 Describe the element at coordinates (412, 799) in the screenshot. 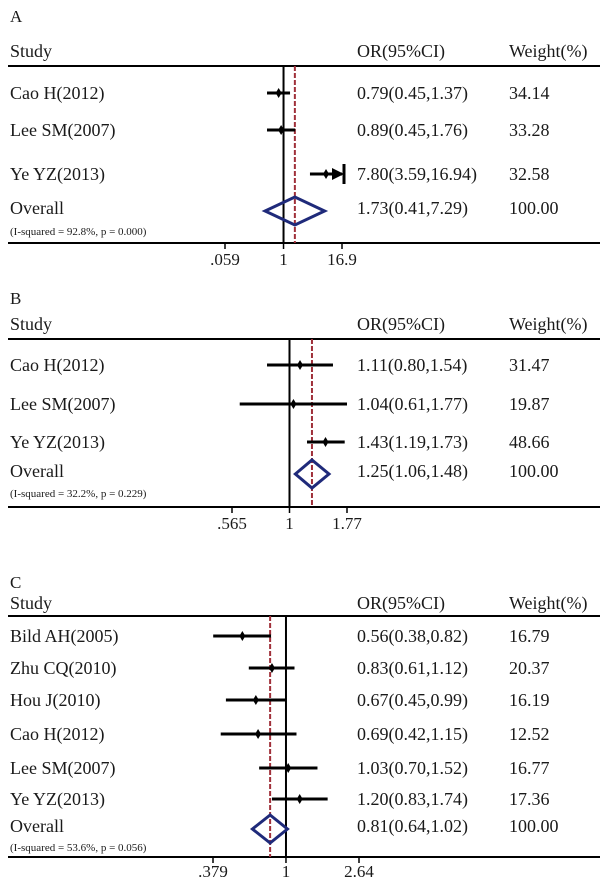

I see `study-or-ci: 1.20(0.83,1.74)` at that location.